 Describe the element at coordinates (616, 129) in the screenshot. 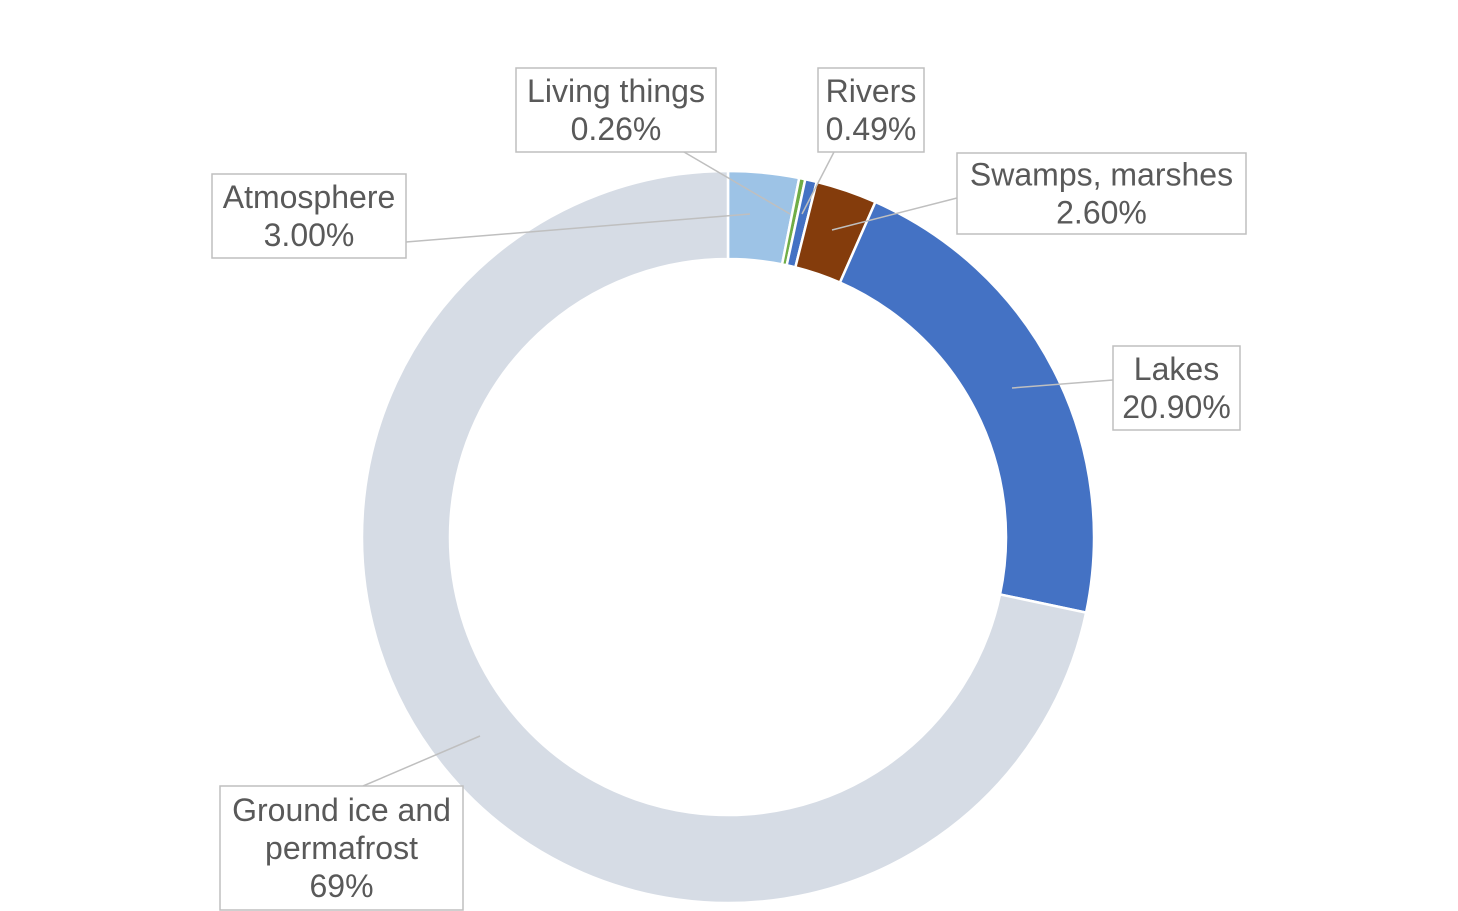

I see `data-label-value: 0.26%` at that location.